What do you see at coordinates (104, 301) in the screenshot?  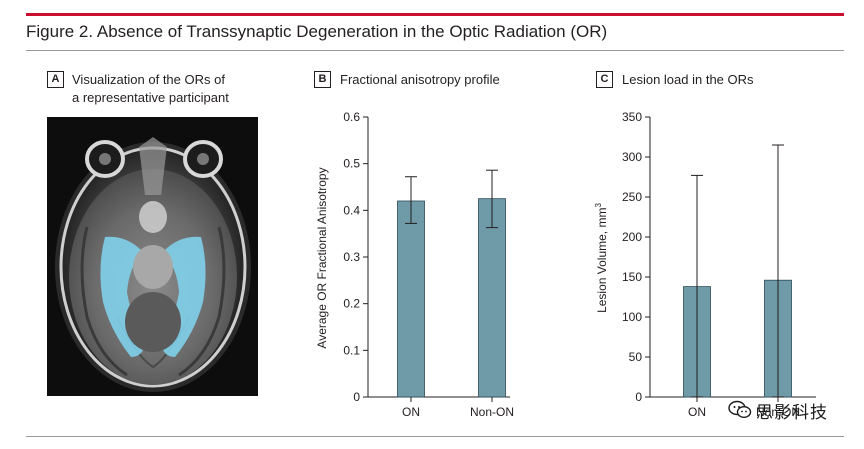 I see `gyrus-left` at bounding box center [104, 301].